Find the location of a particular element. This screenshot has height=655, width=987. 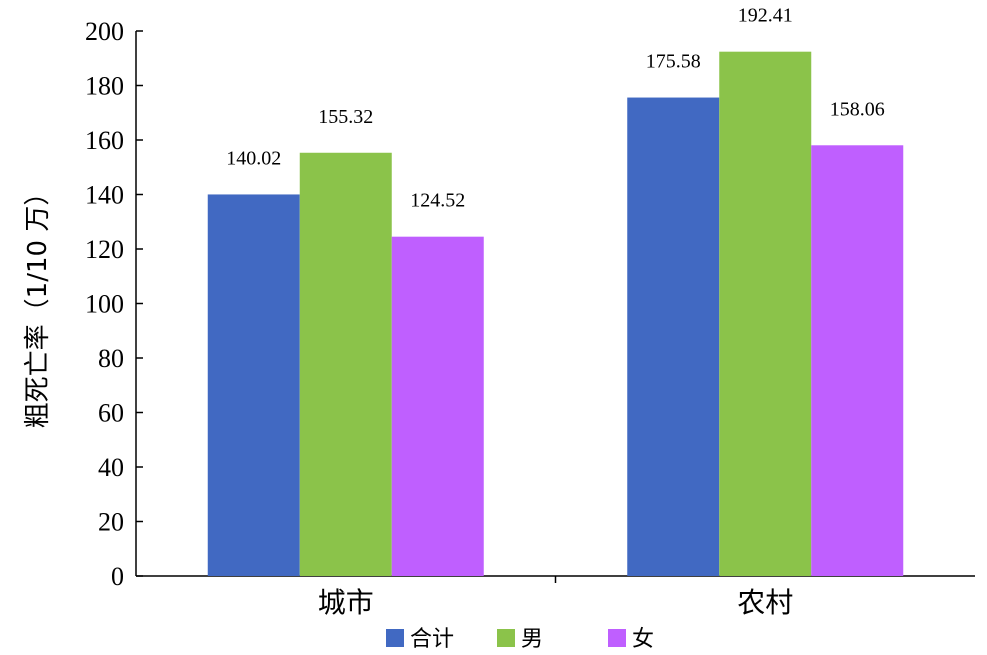

y-tick-label: 140 is located at coordinates (104, 195).